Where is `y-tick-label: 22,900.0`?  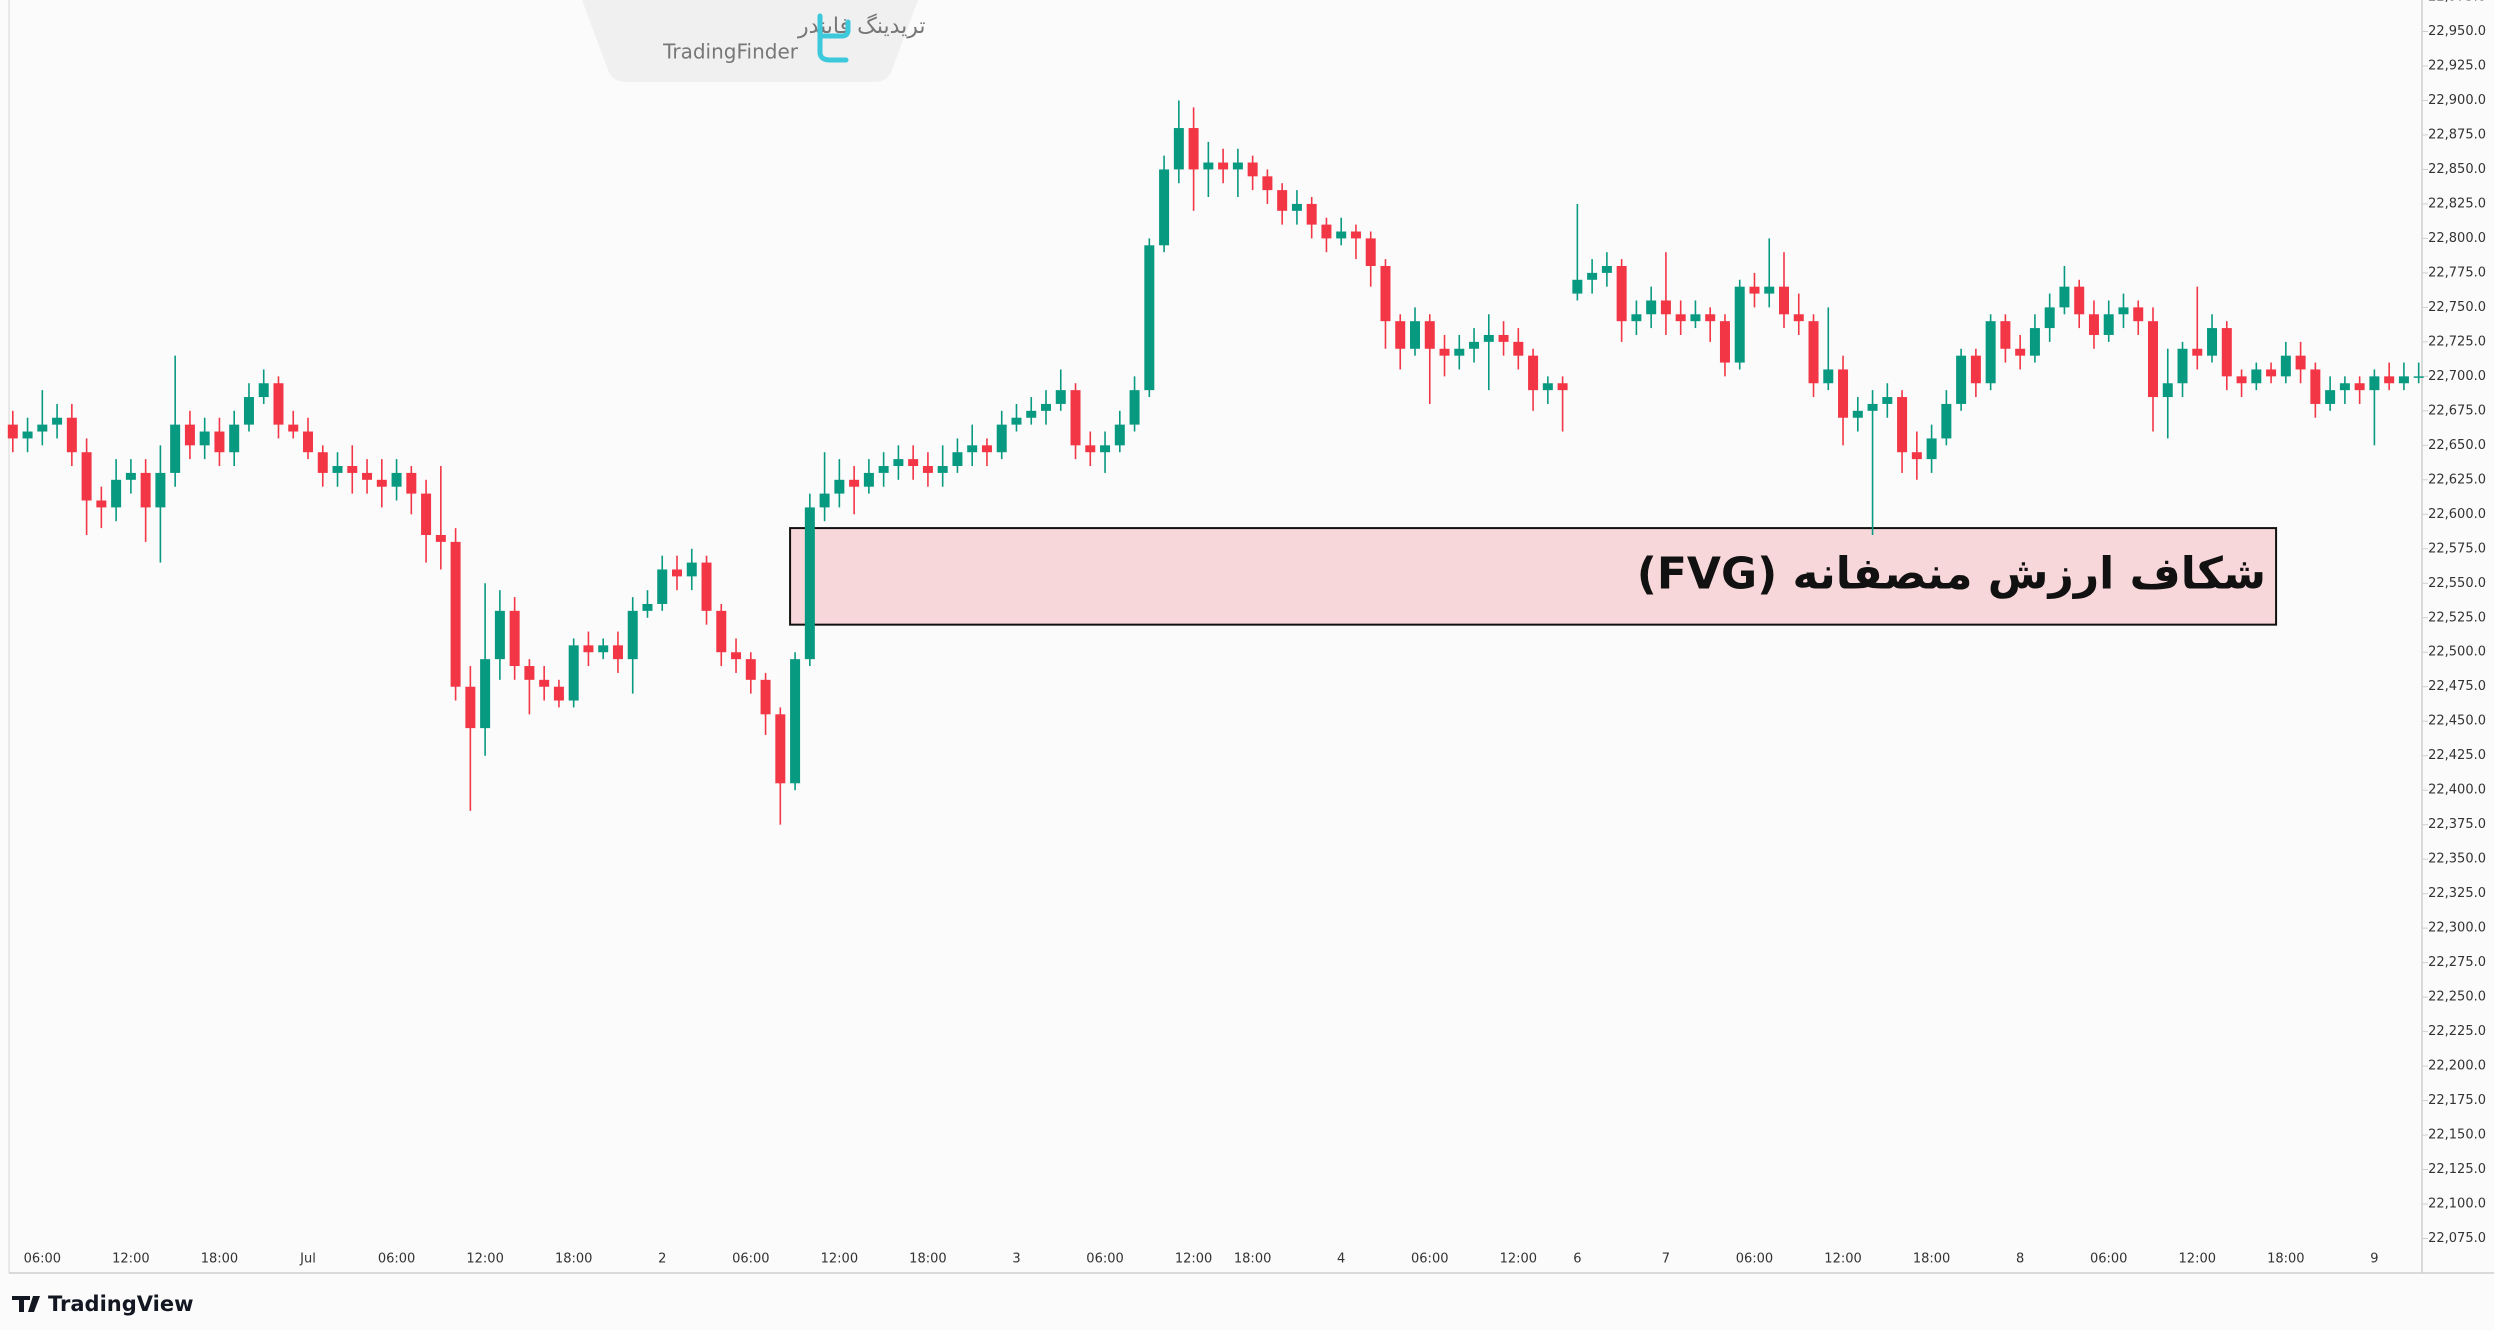 y-tick-label: 22,900.0 is located at coordinates (2457, 100).